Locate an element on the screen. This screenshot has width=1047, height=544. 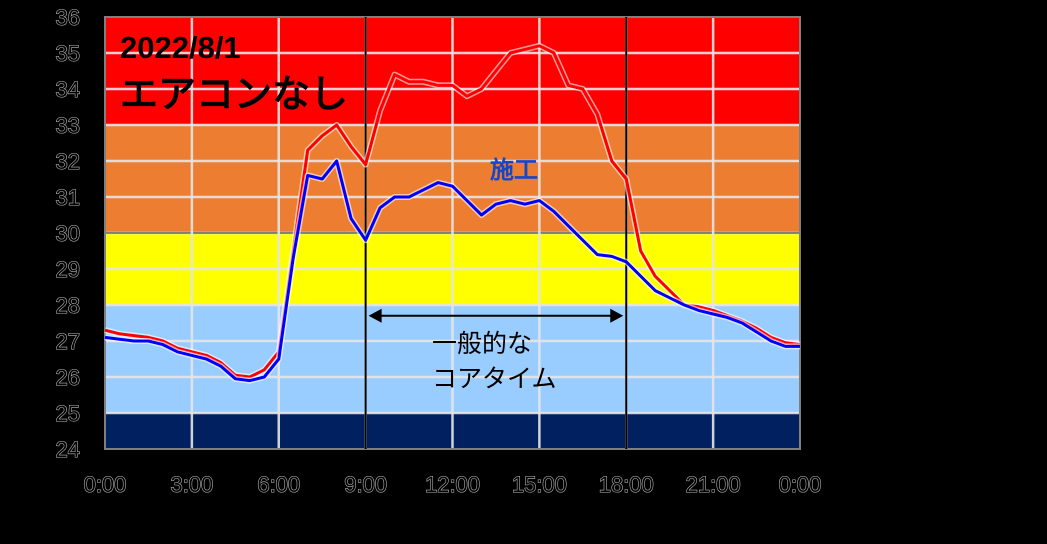
core-time-label-line1: 一般的な is located at coordinates (482, 343).